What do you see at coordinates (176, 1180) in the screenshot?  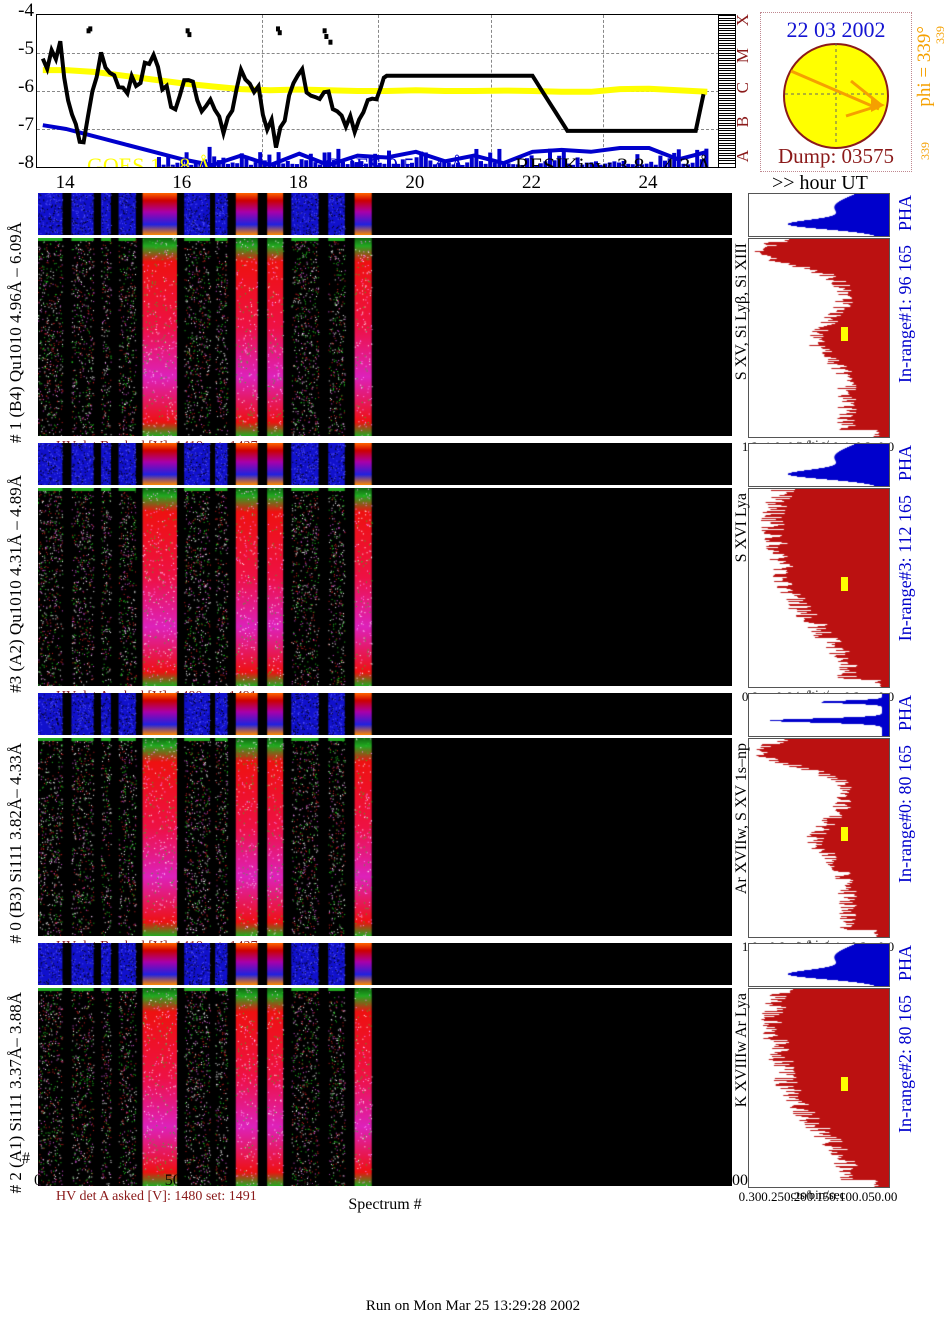 I see `spectrum-tick: 500` at bounding box center [176, 1180].